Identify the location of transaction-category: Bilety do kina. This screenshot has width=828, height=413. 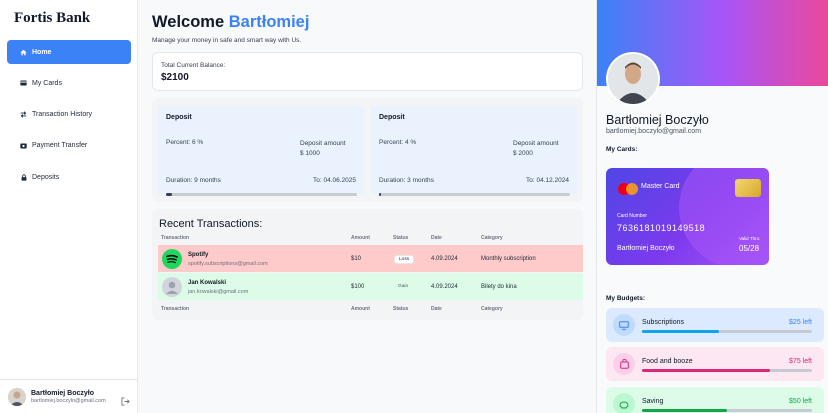
(499, 287).